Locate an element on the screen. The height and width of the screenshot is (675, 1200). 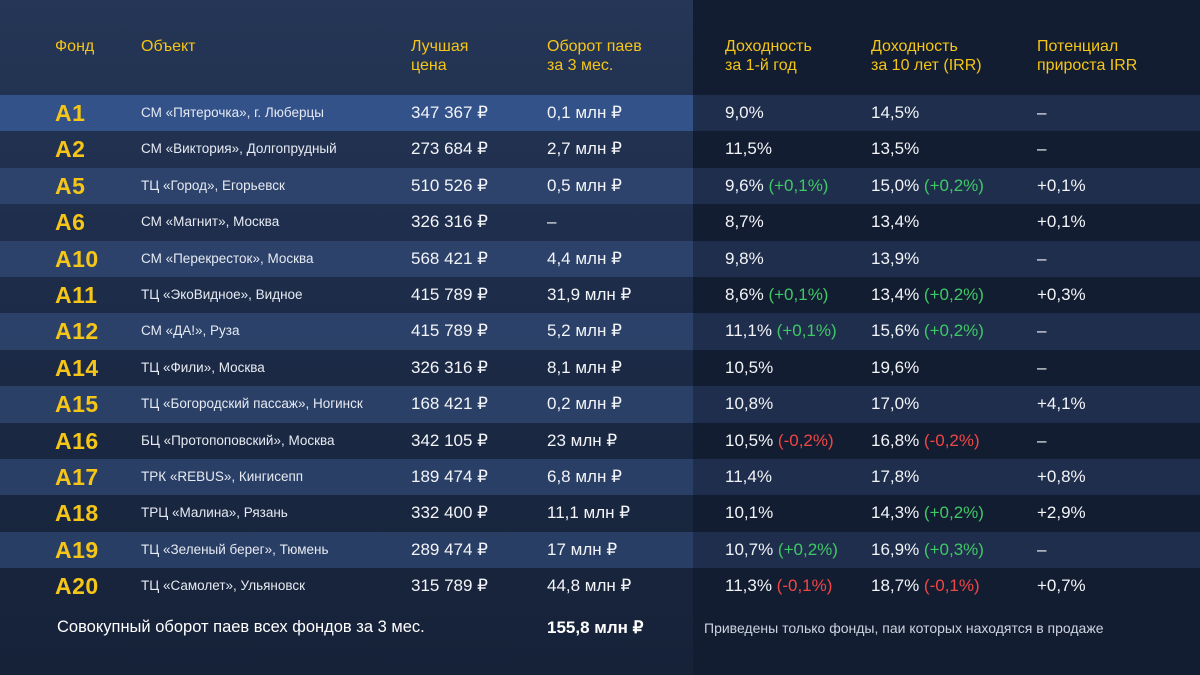
header-fund: Фонд is located at coordinates (75, 46).